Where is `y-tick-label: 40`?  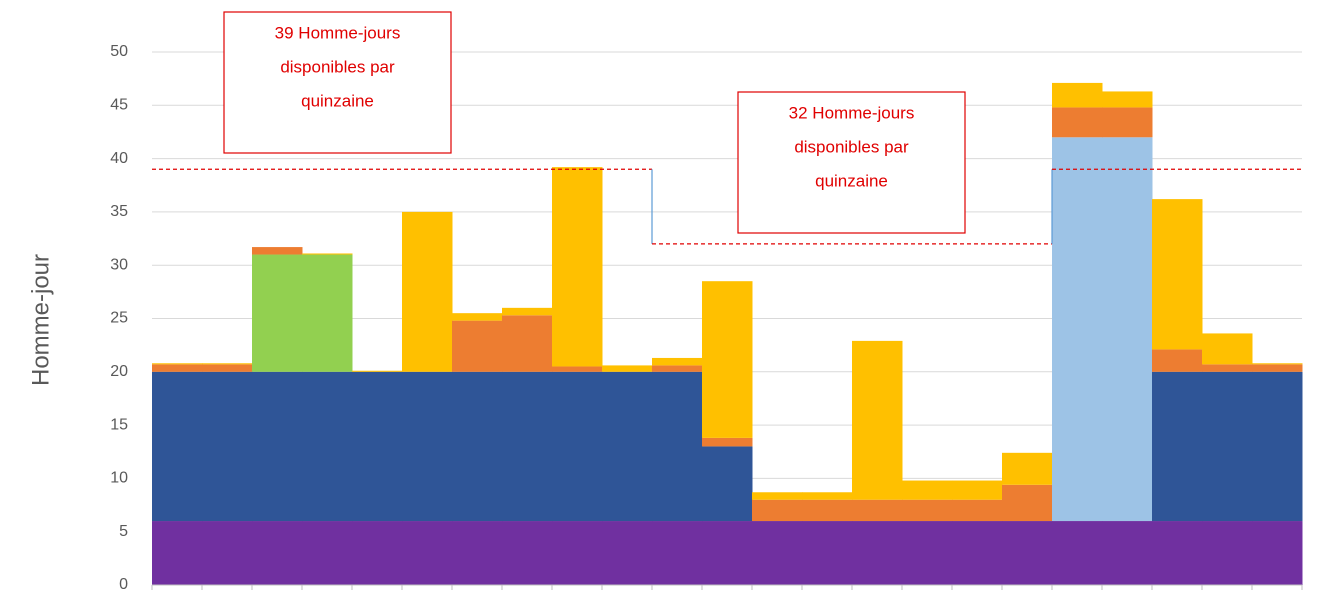
y-tick-label: 40 is located at coordinates (119, 158).